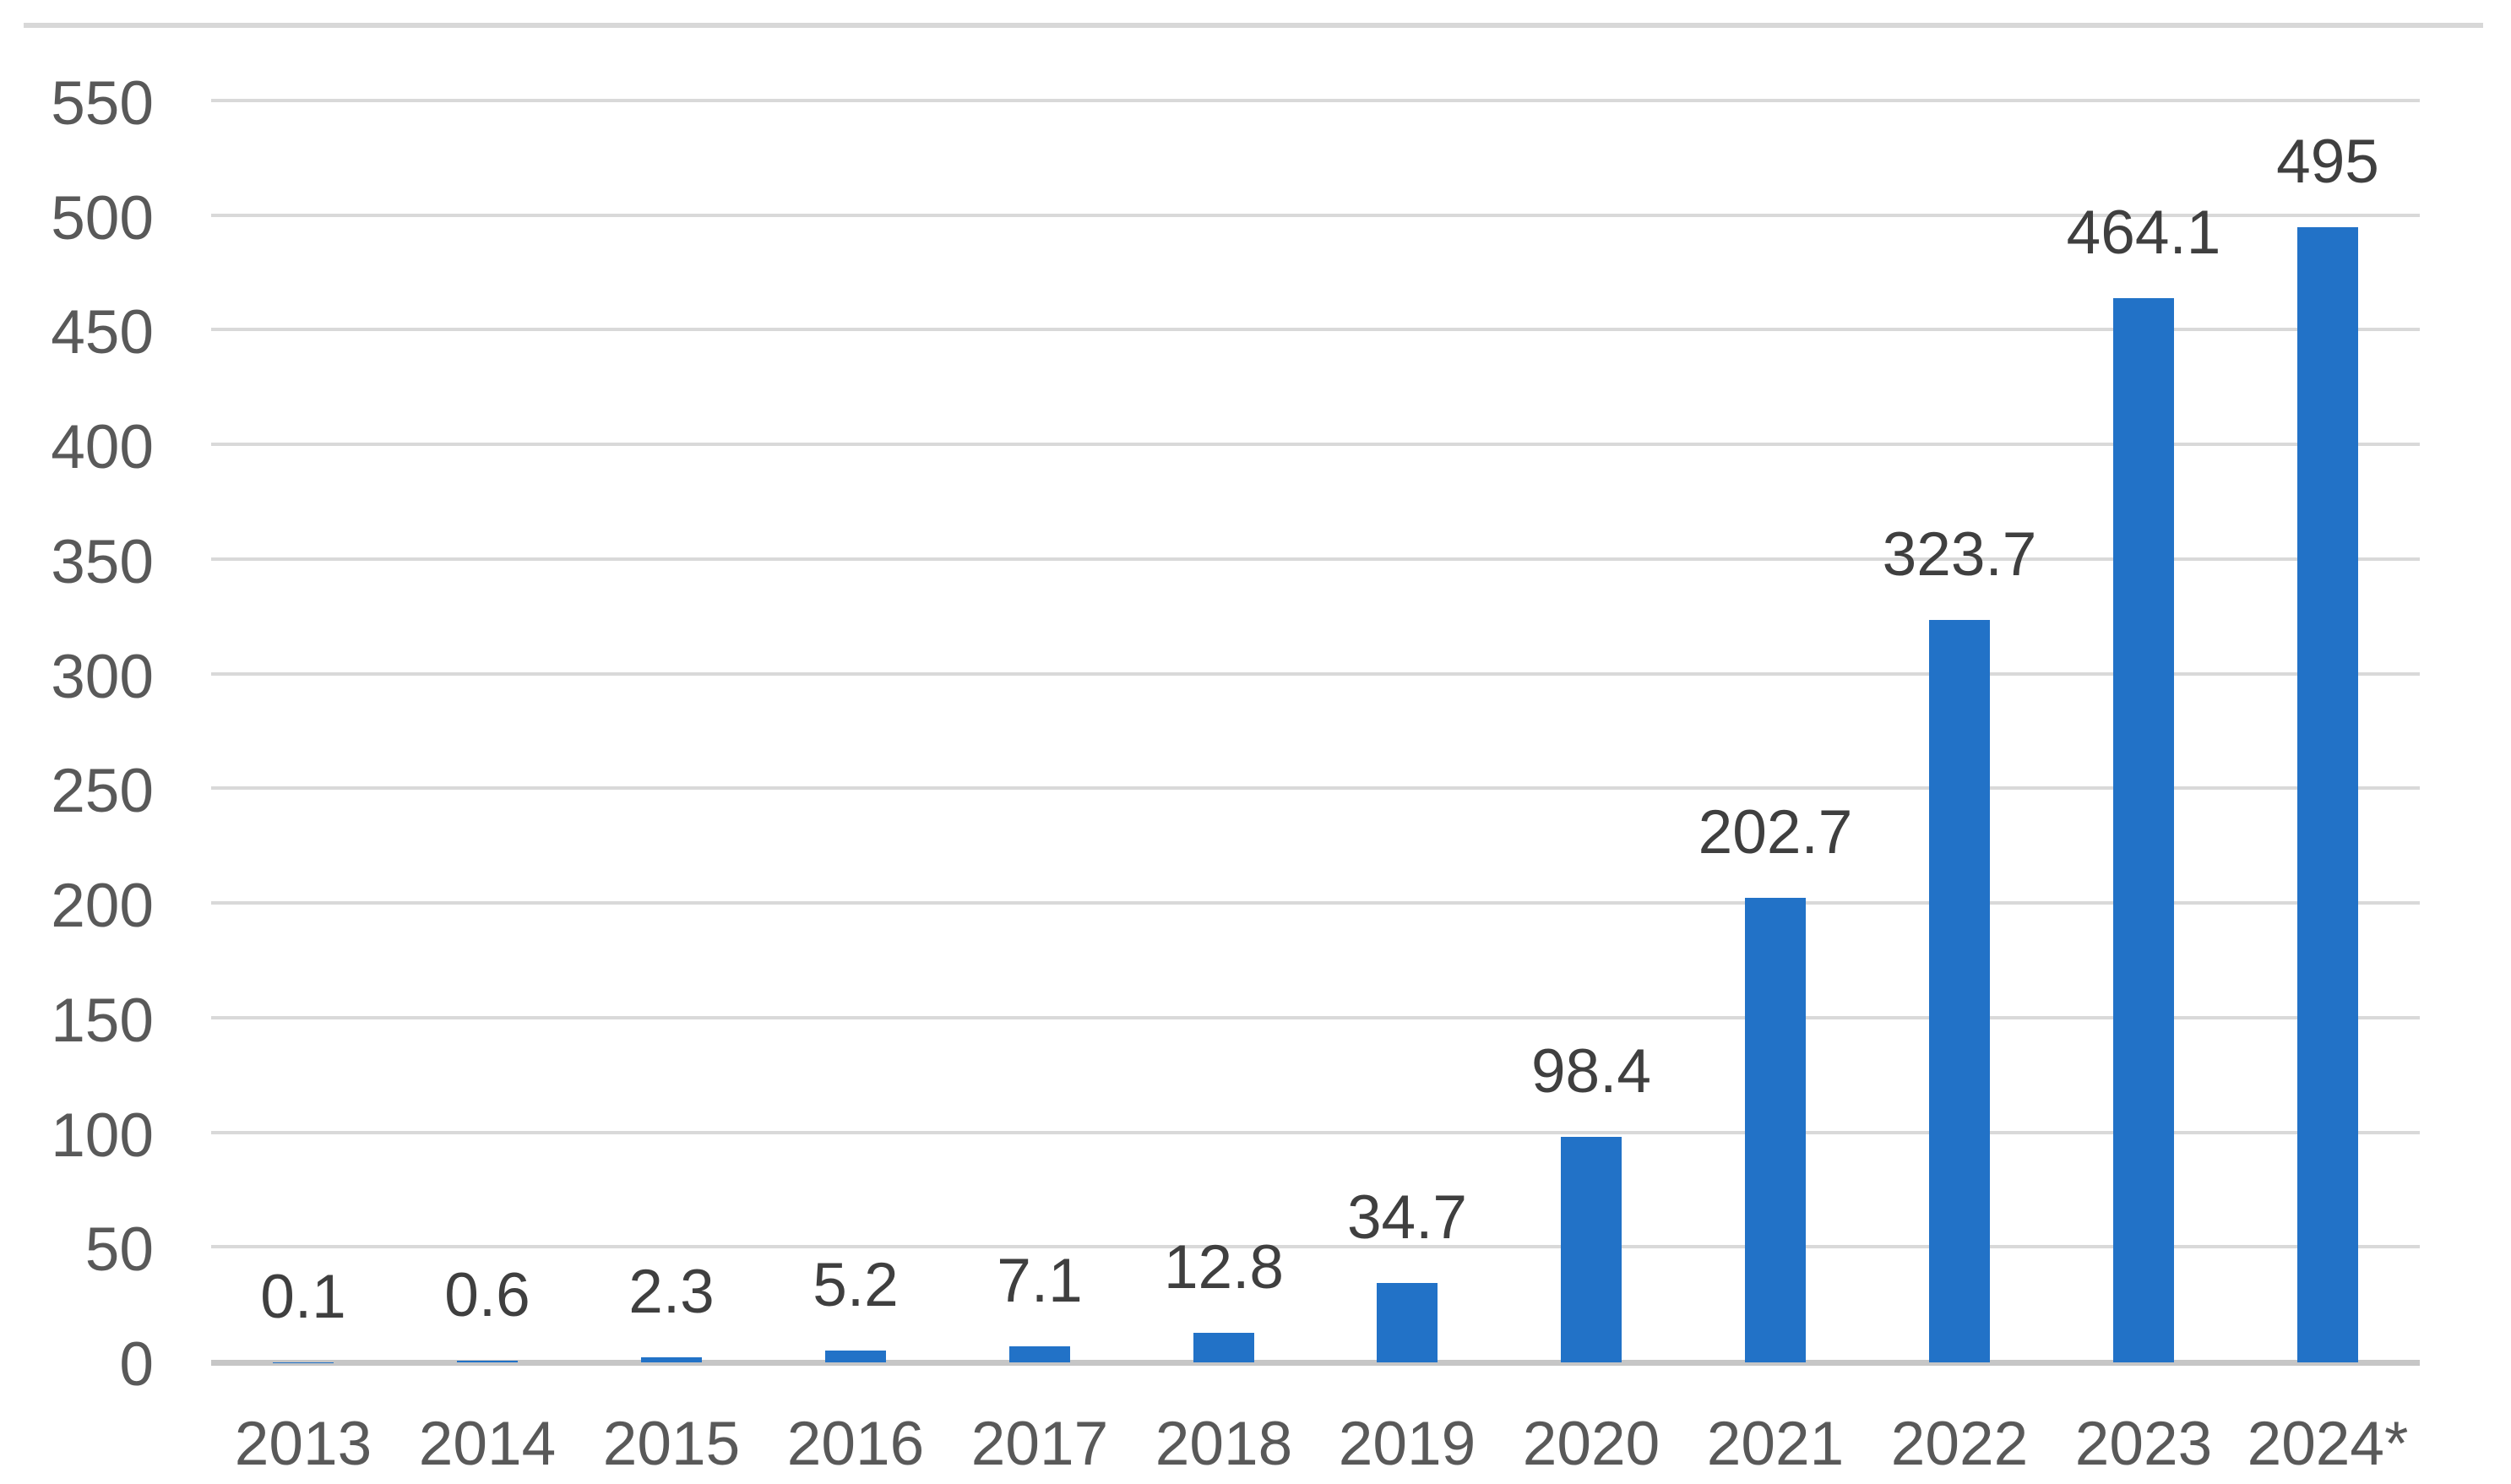  I want to click on bar-value-label: 0.1, so click(303, 1297).